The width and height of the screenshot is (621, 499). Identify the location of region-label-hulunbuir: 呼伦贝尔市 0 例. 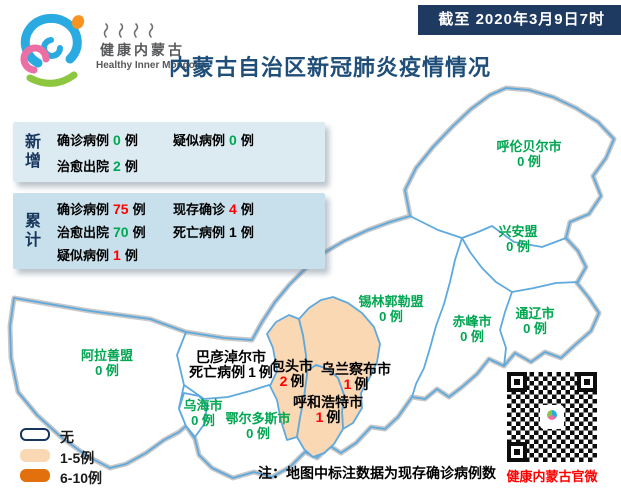
(528, 154).